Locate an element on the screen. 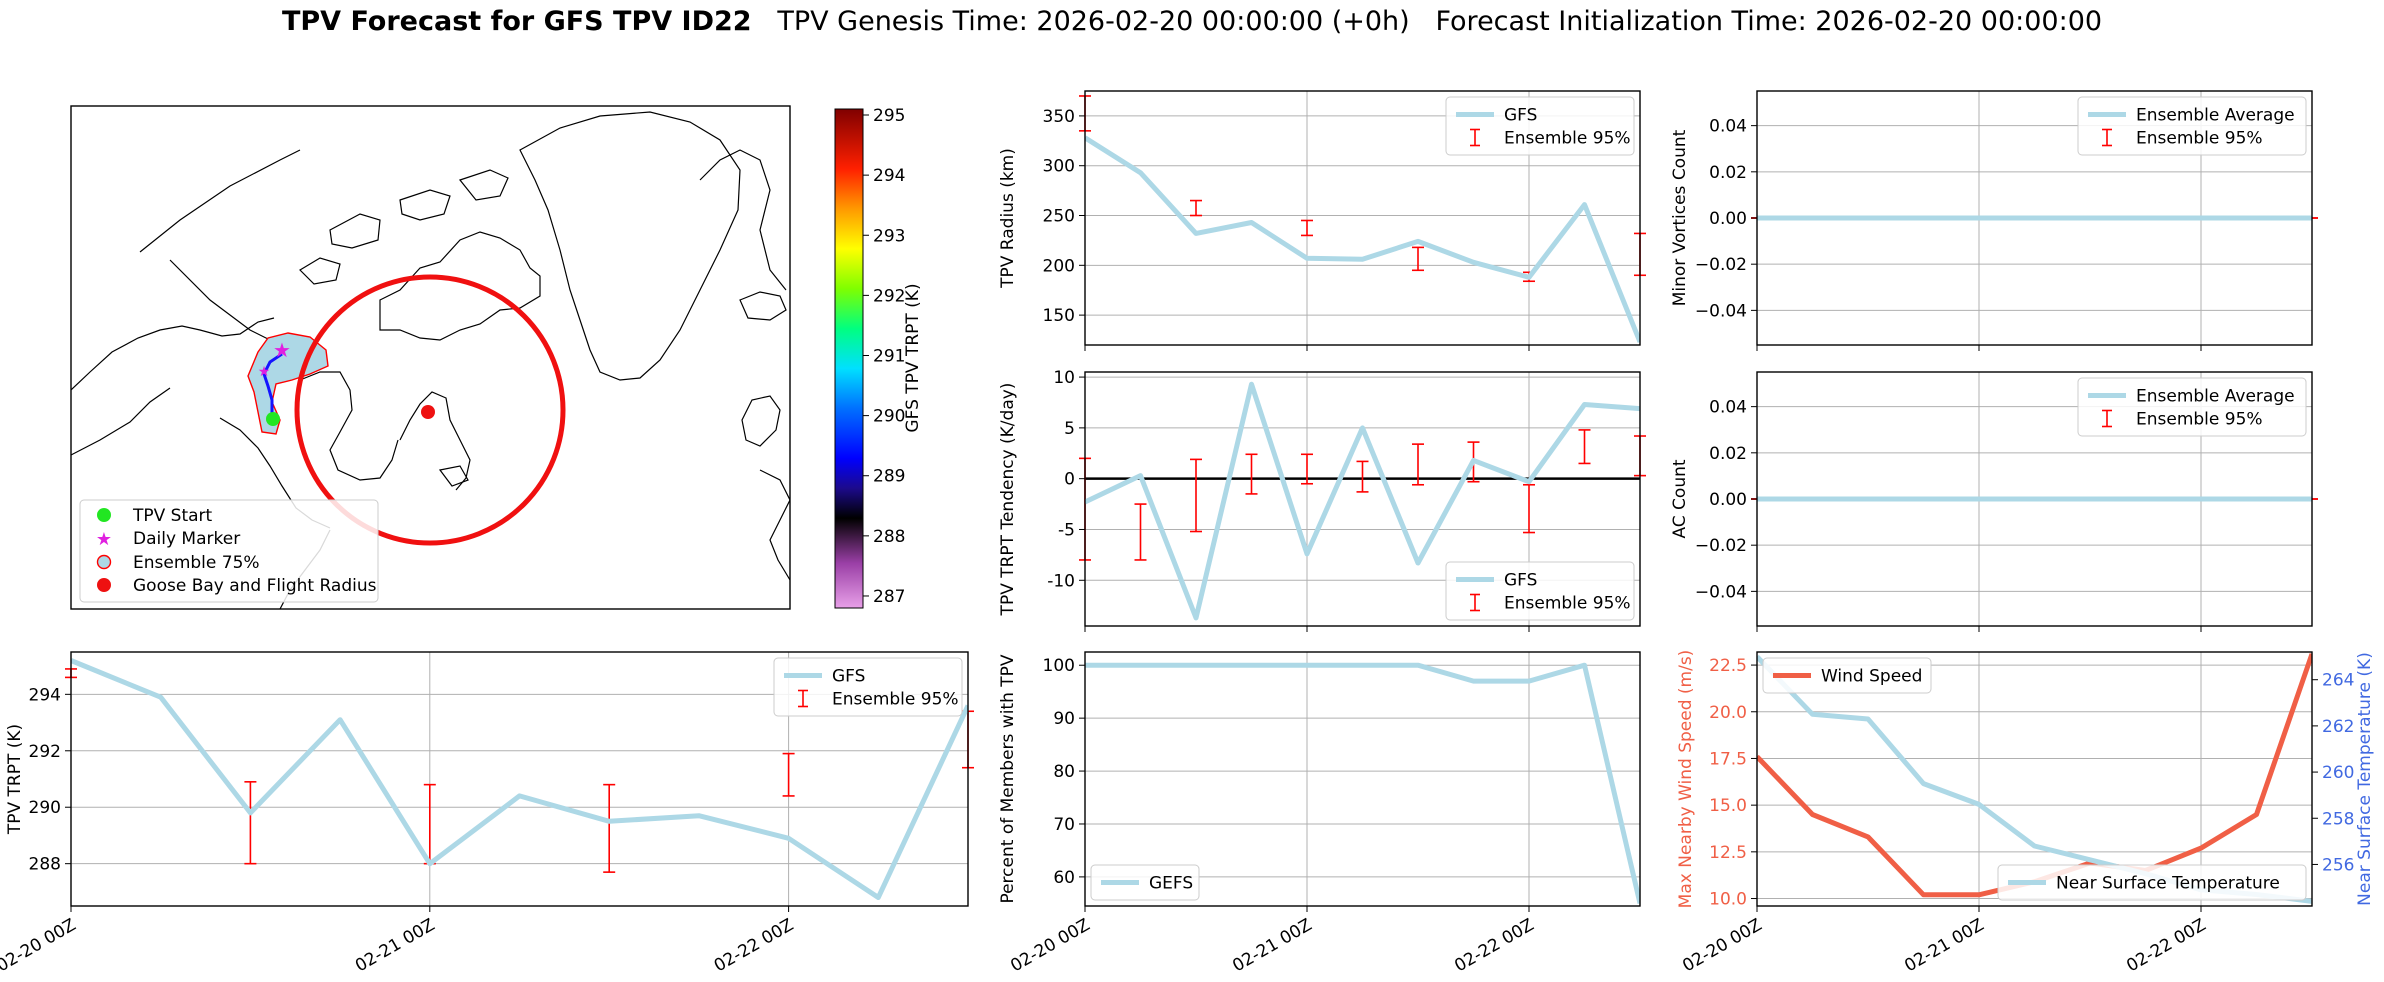  legend-daily-icon: ★ is located at coordinates (104, 539).